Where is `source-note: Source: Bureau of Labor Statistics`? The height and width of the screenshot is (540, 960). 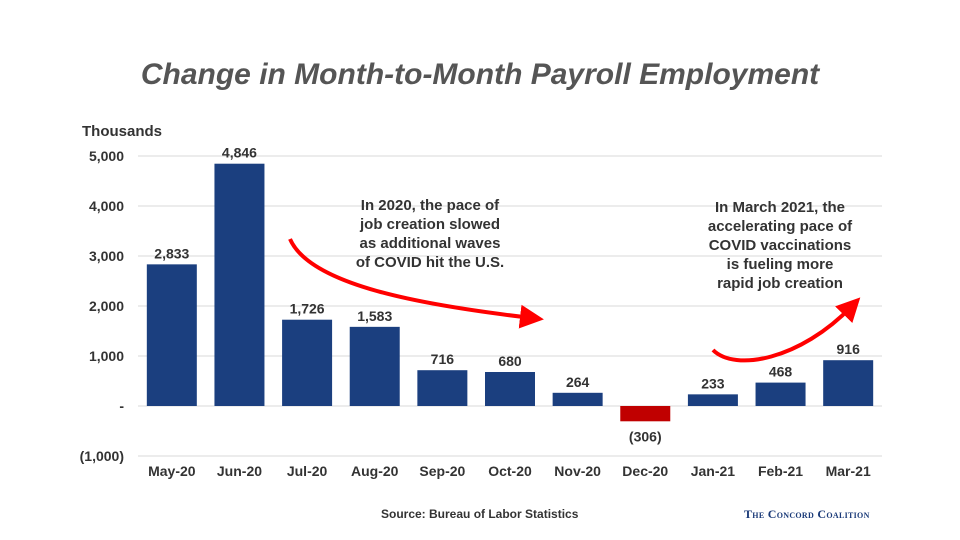
source-note: Source: Bureau of Labor Statistics is located at coordinates (480, 514).